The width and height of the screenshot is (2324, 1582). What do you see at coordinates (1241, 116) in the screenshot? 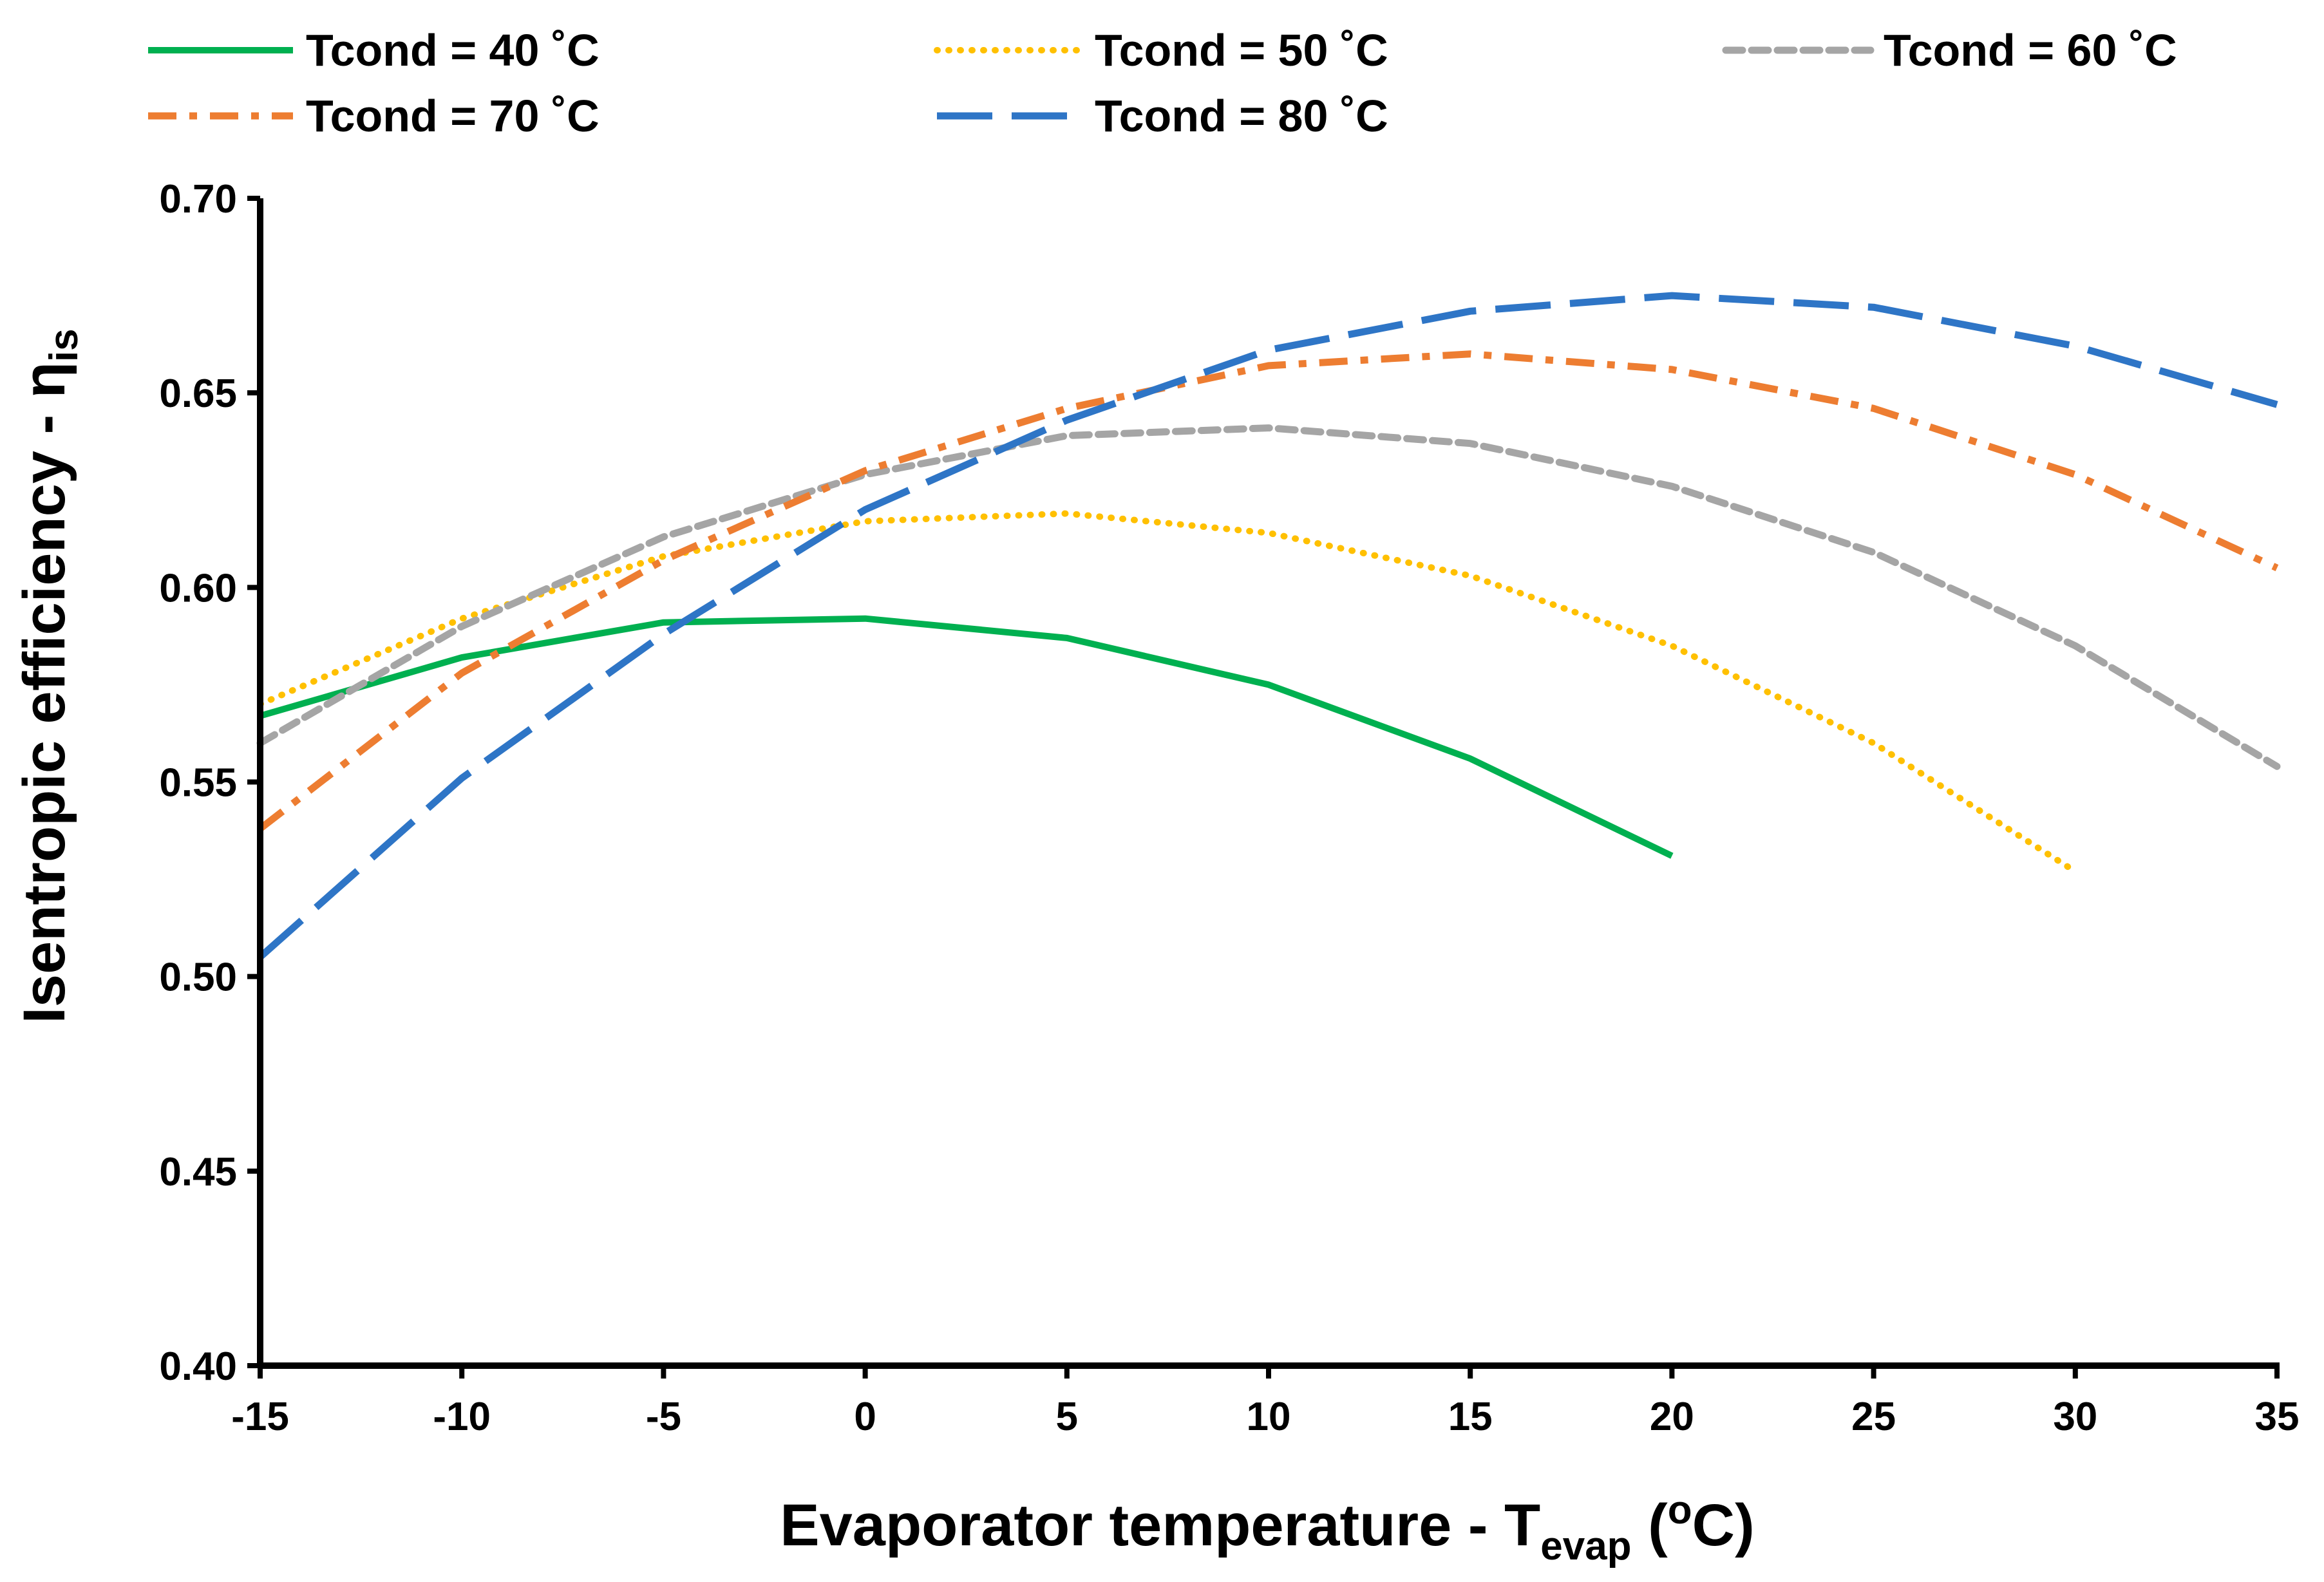
I see `legend-label: Tcond = 80 ˚C` at bounding box center [1241, 116].